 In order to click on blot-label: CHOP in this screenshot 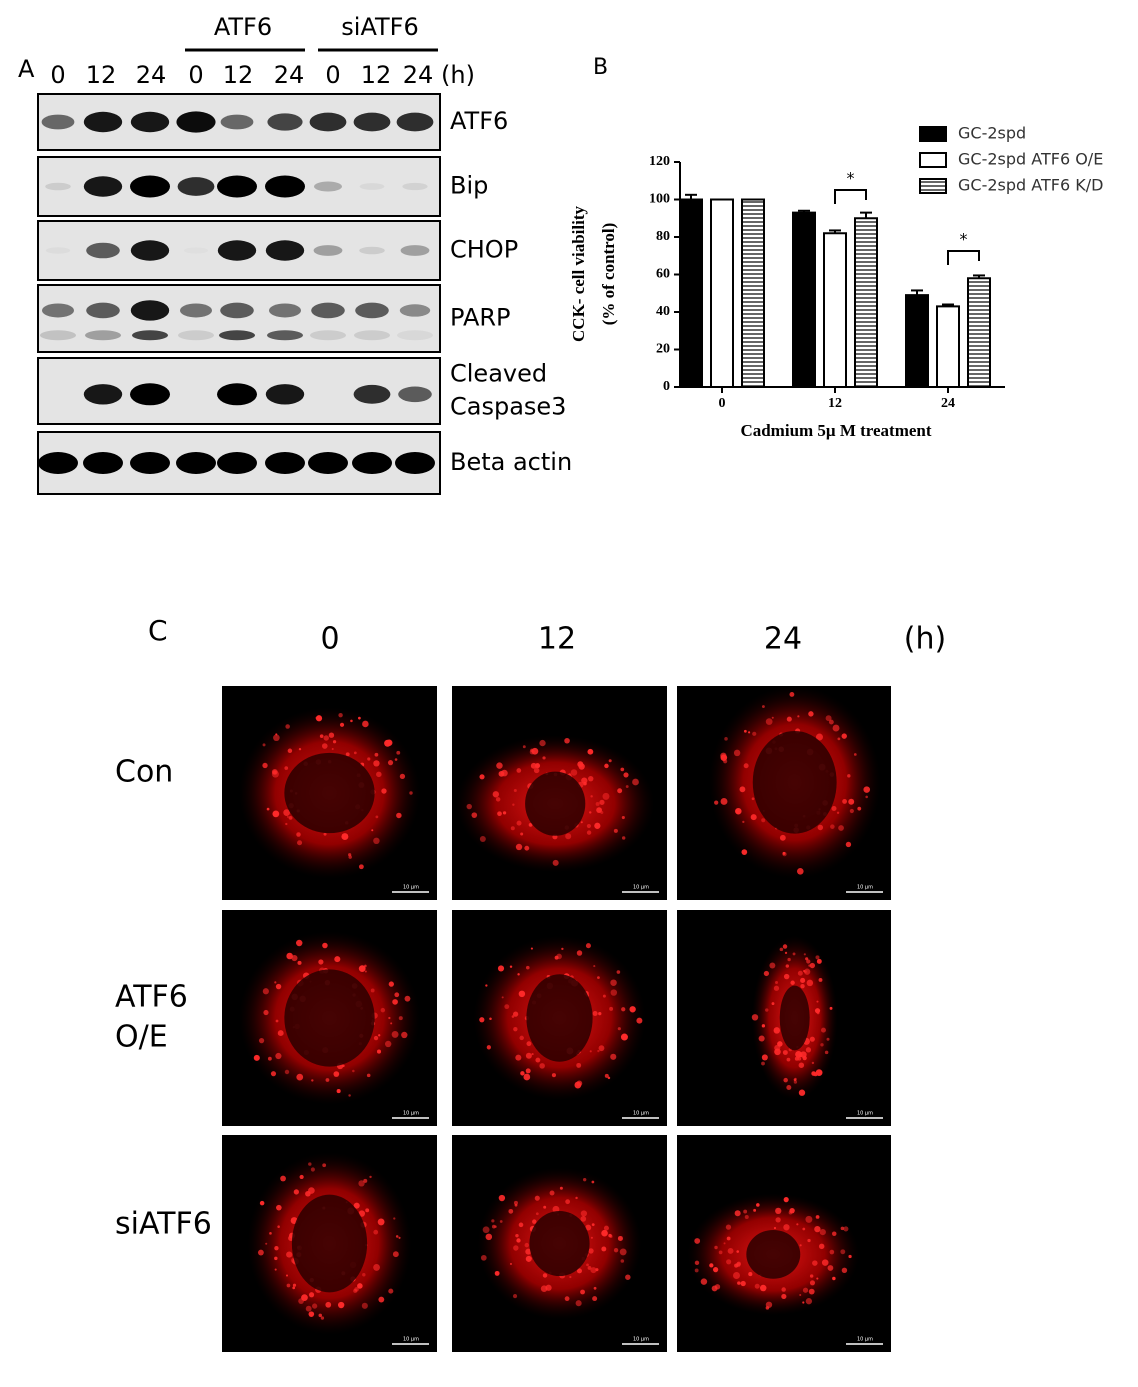, I will do `click(484, 250)`.